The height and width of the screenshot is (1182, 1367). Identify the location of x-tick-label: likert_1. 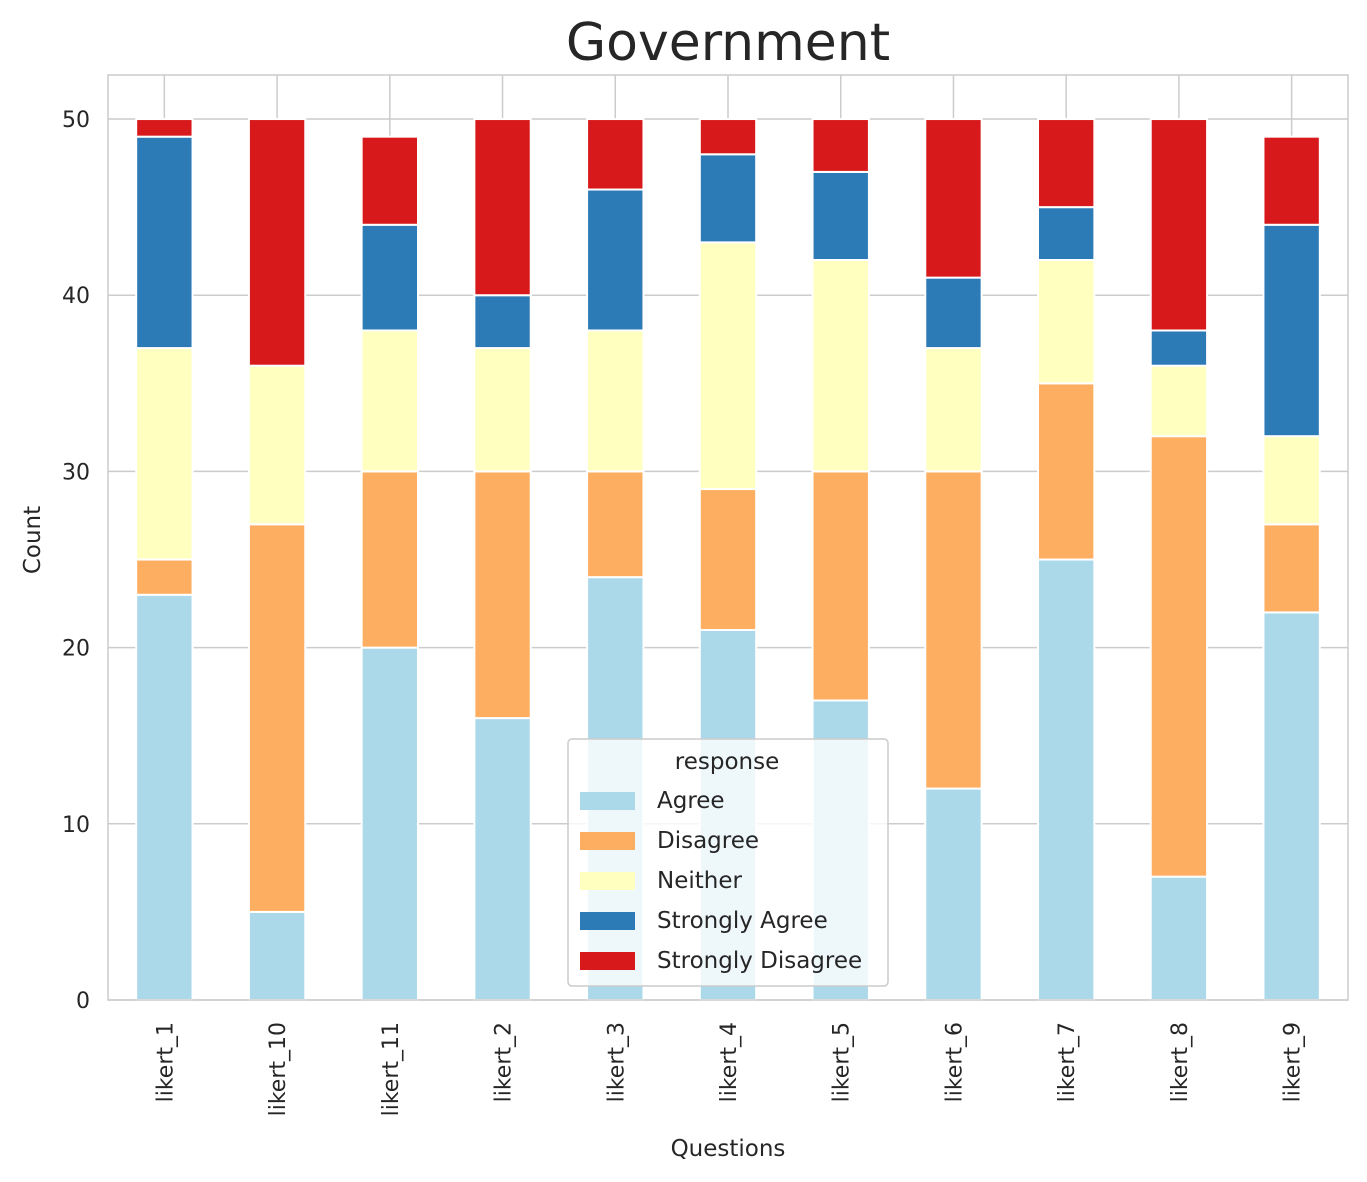
(165, 1062).